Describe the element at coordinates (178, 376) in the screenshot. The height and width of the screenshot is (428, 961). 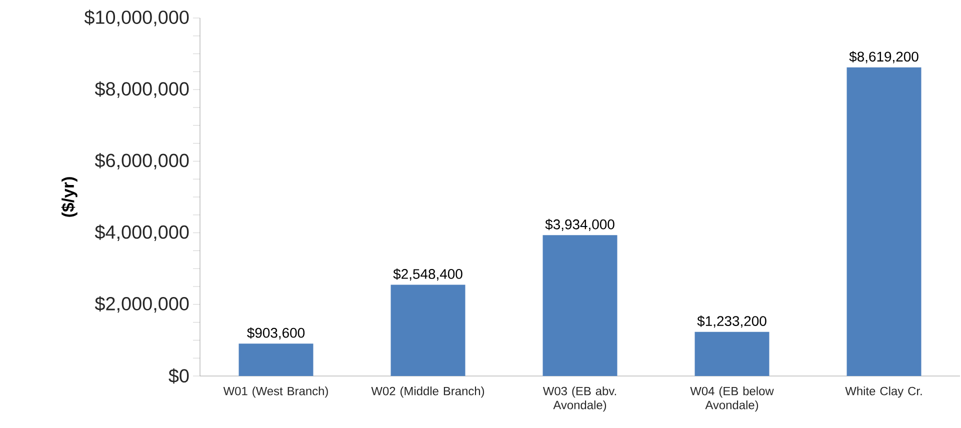
I see `y-tick-label: $0` at that location.